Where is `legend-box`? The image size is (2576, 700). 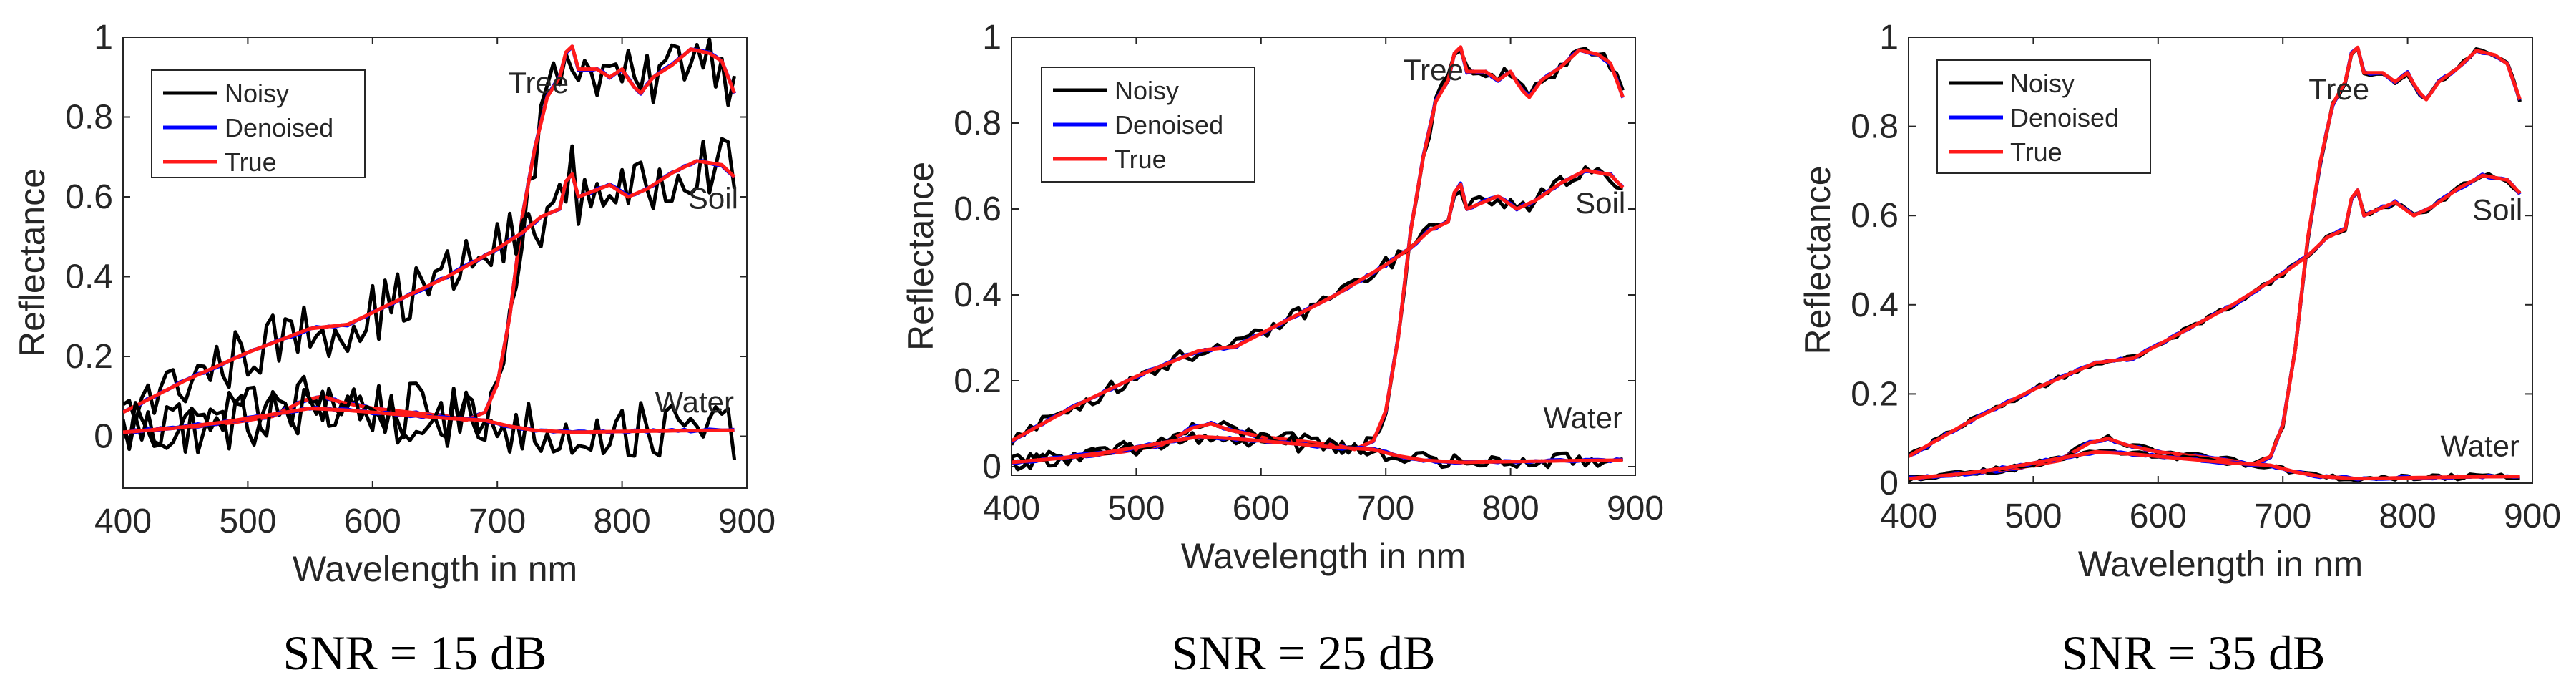
legend-box is located at coordinates (258, 123).